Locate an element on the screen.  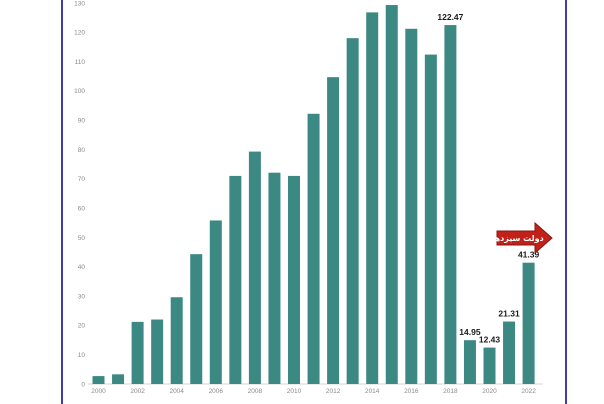
x-tick-label: 2018 is located at coordinates (450, 391).